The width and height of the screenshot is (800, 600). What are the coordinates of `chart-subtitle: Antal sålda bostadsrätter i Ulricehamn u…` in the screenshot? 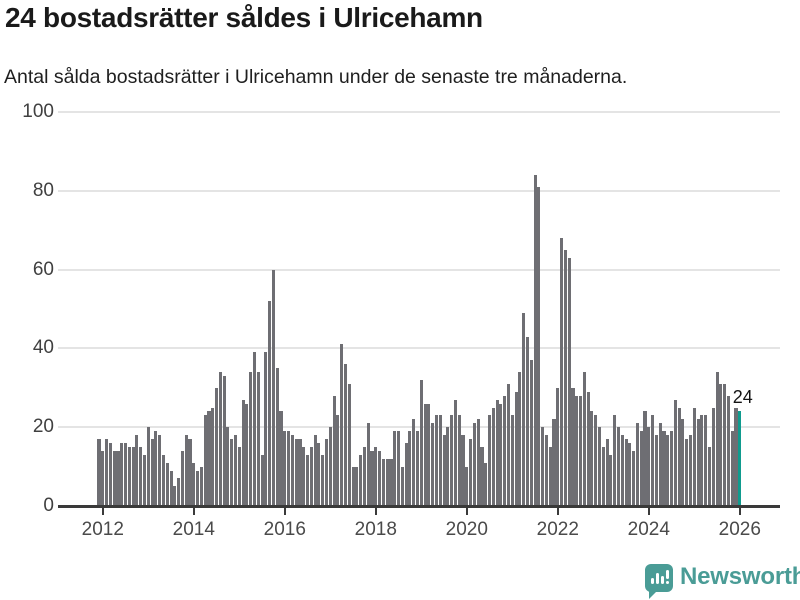 It's located at (316, 77).